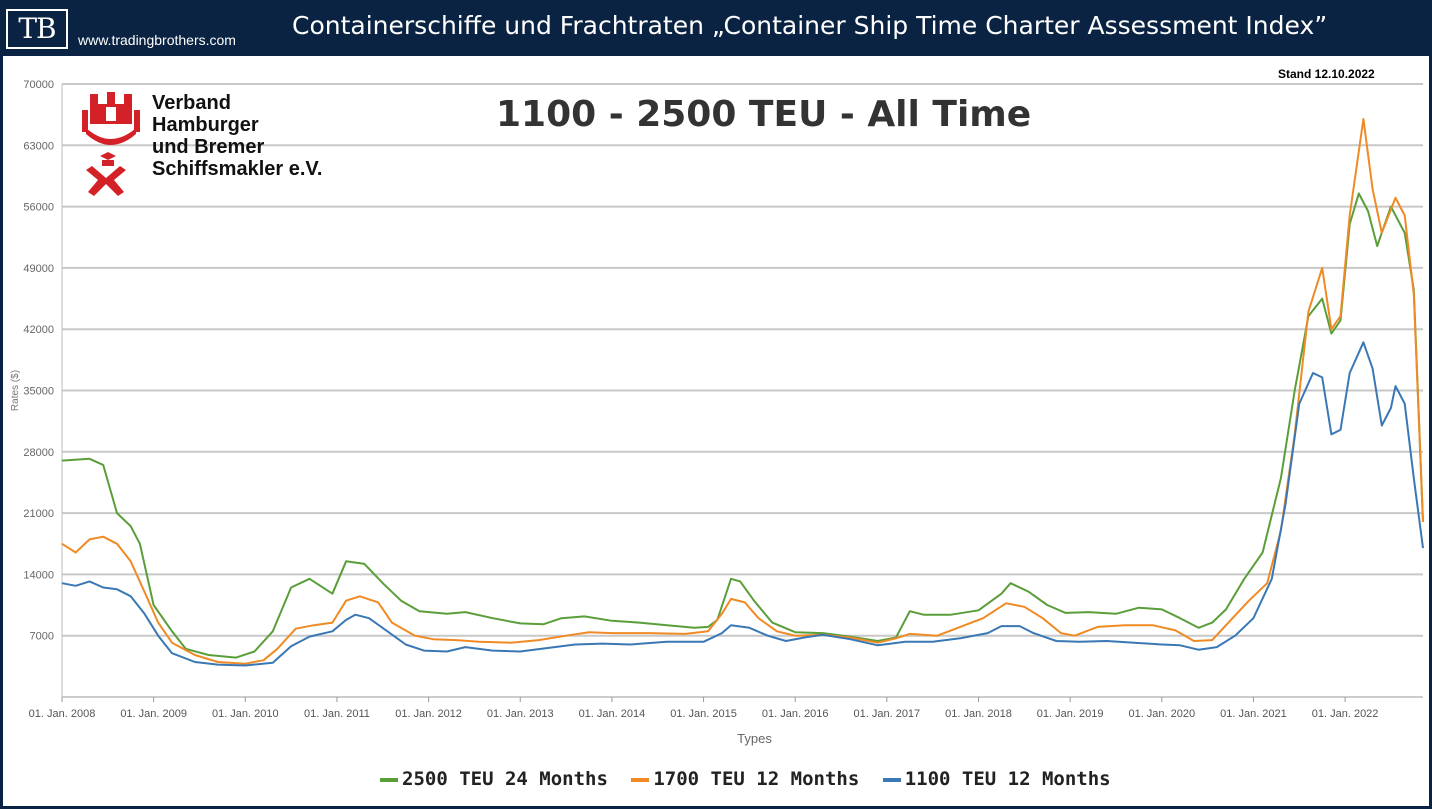  What do you see at coordinates (703, 714) in the screenshot?
I see `x-tick-label: 01. Jan. 2015` at bounding box center [703, 714].